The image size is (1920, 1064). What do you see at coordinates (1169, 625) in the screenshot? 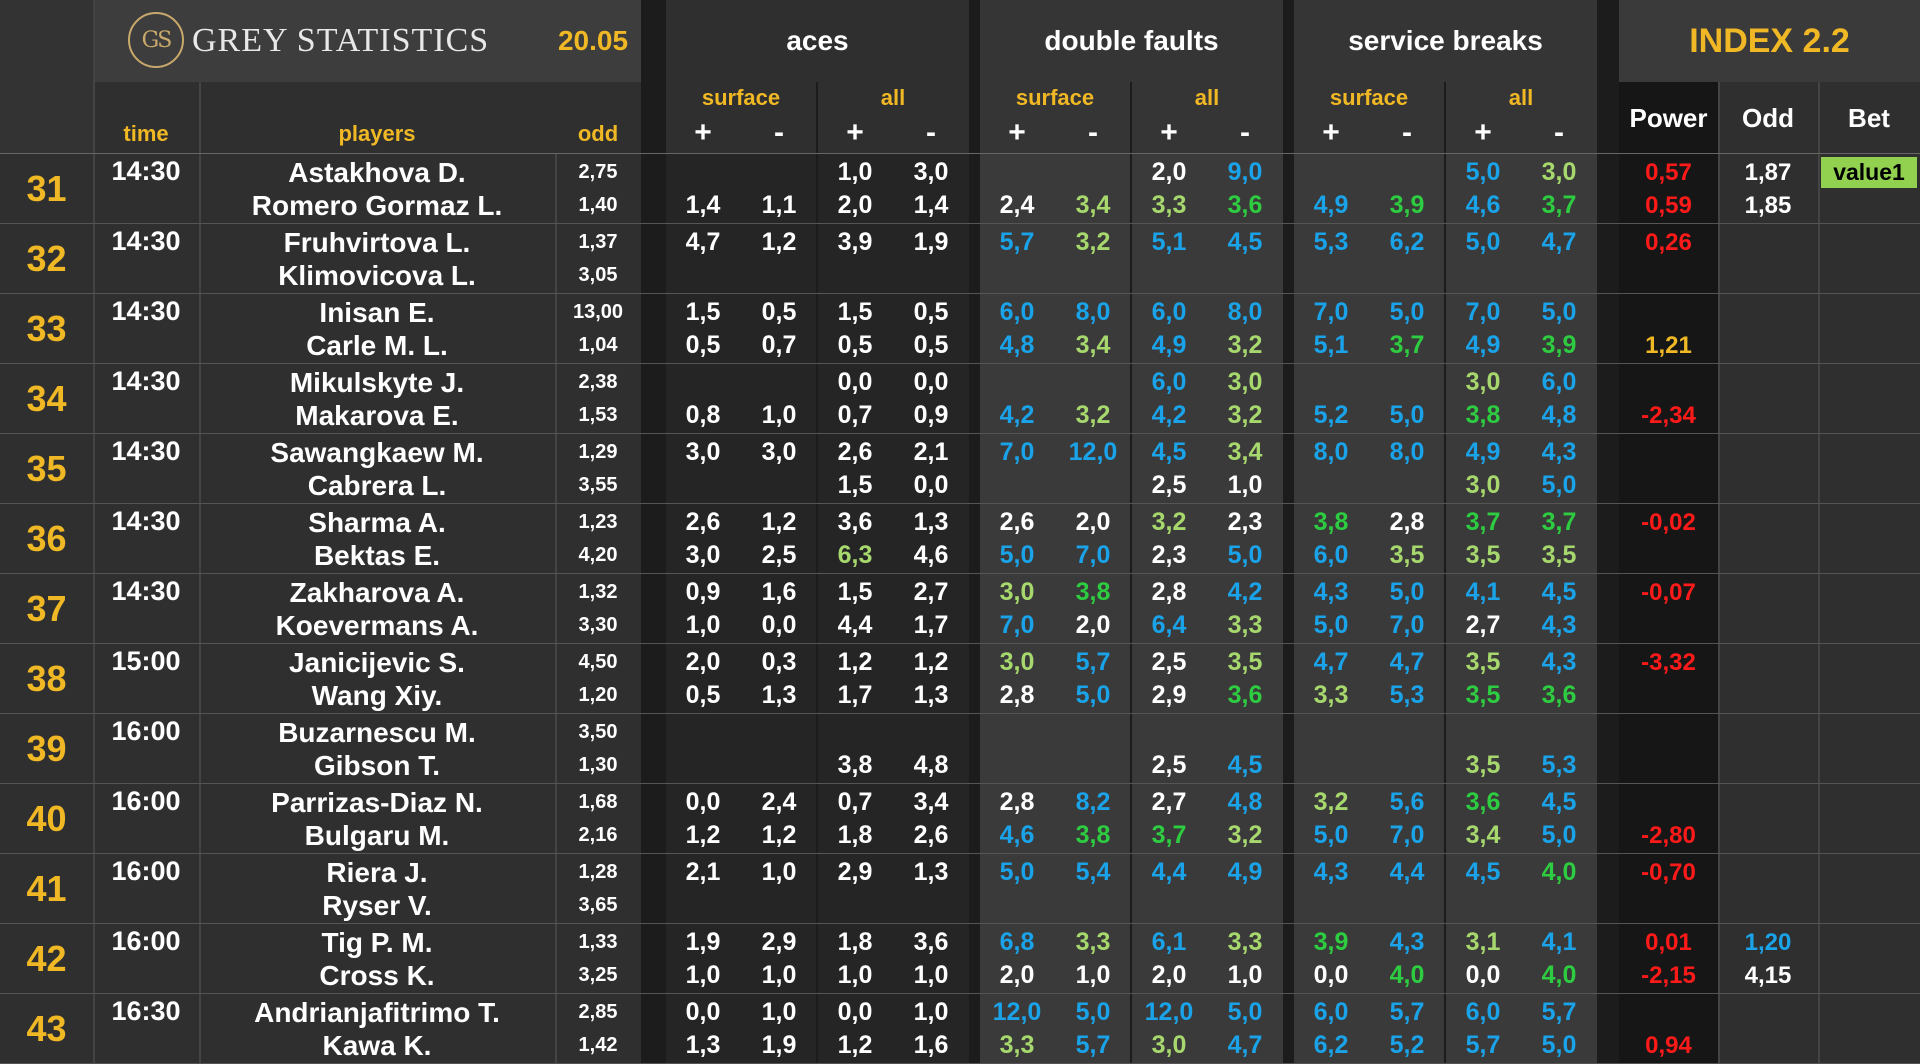
I see `stat-value: 6,4` at bounding box center [1169, 625].